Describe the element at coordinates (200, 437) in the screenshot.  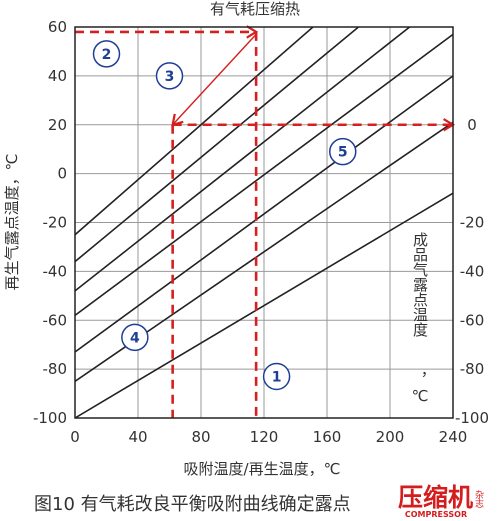
I see `x-tick-label: 80` at that location.